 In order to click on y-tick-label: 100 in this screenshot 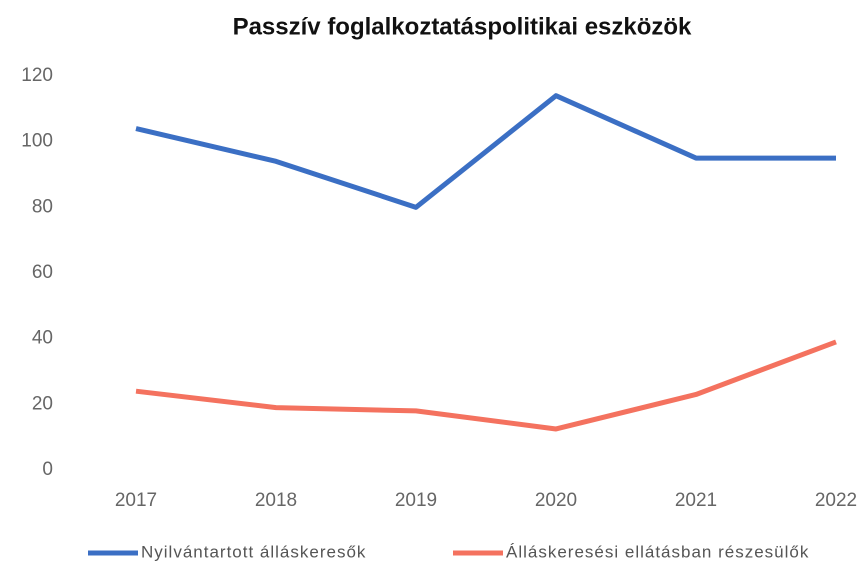, I will do `click(37, 141)`.